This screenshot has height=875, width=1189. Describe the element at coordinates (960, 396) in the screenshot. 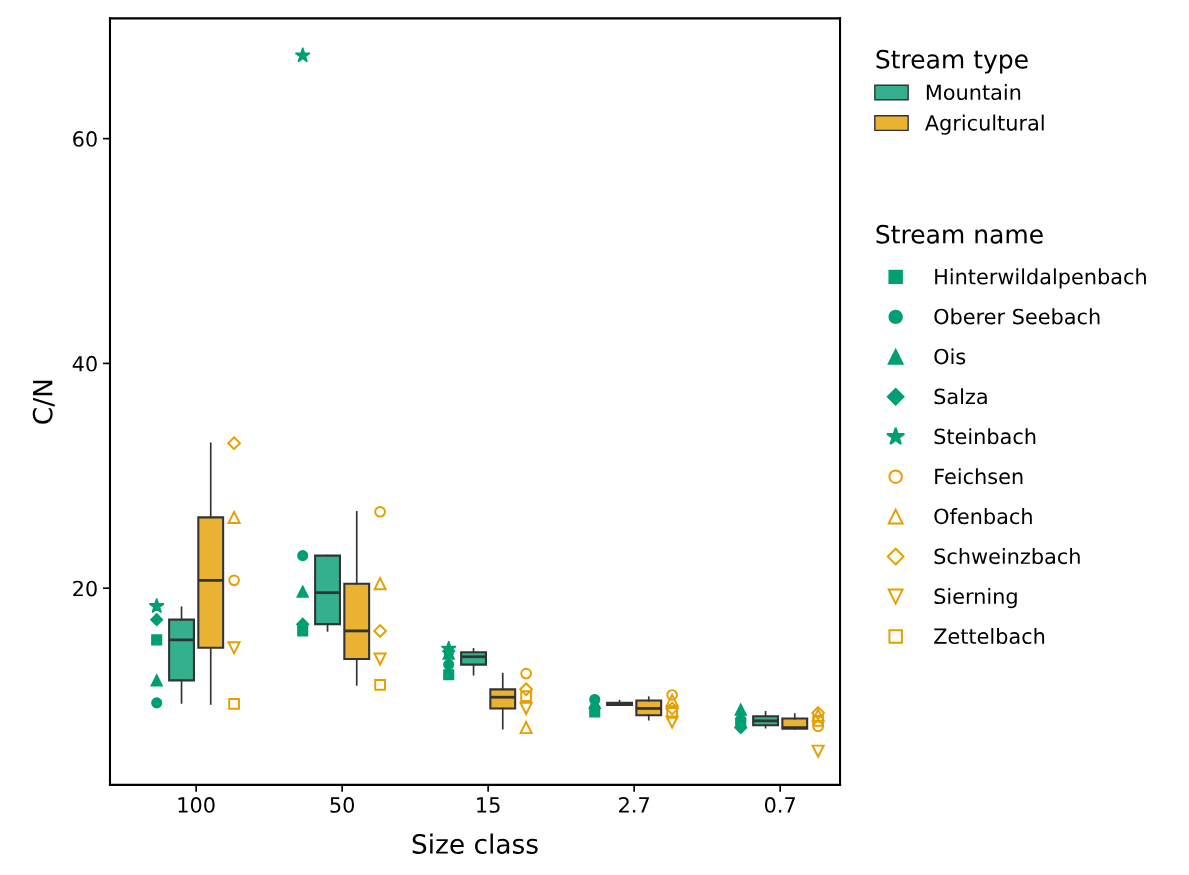

I see `legend-label: Salza` at that location.